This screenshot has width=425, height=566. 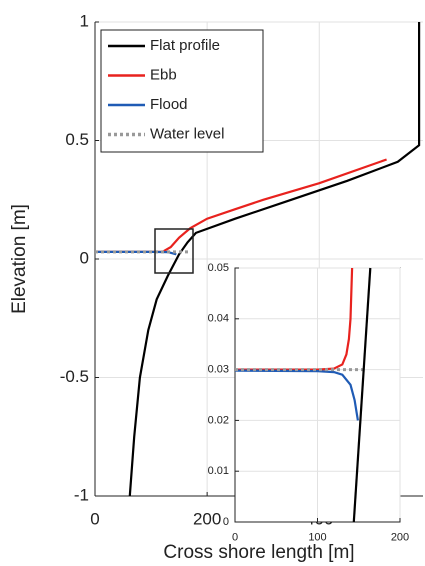 I want to click on y-tick-label: 0.5, so click(x=77, y=139).